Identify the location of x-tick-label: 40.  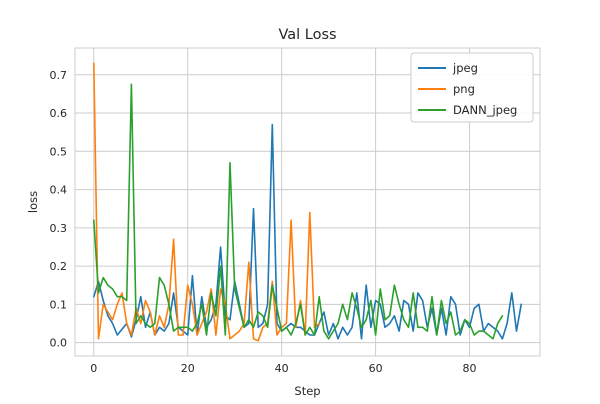
(282, 368).